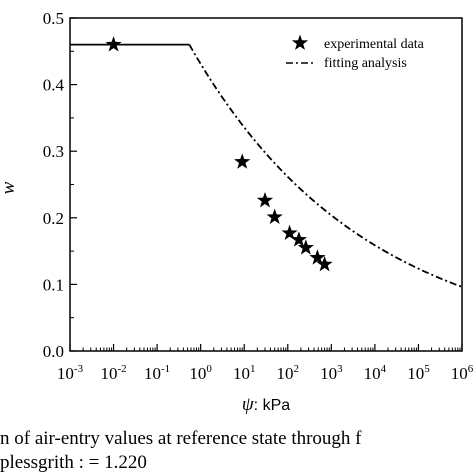  What do you see at coordinates (418, 373) in the screenshot?
I see `x-tick-label: 10⁵` at bounding box center [418, 373].